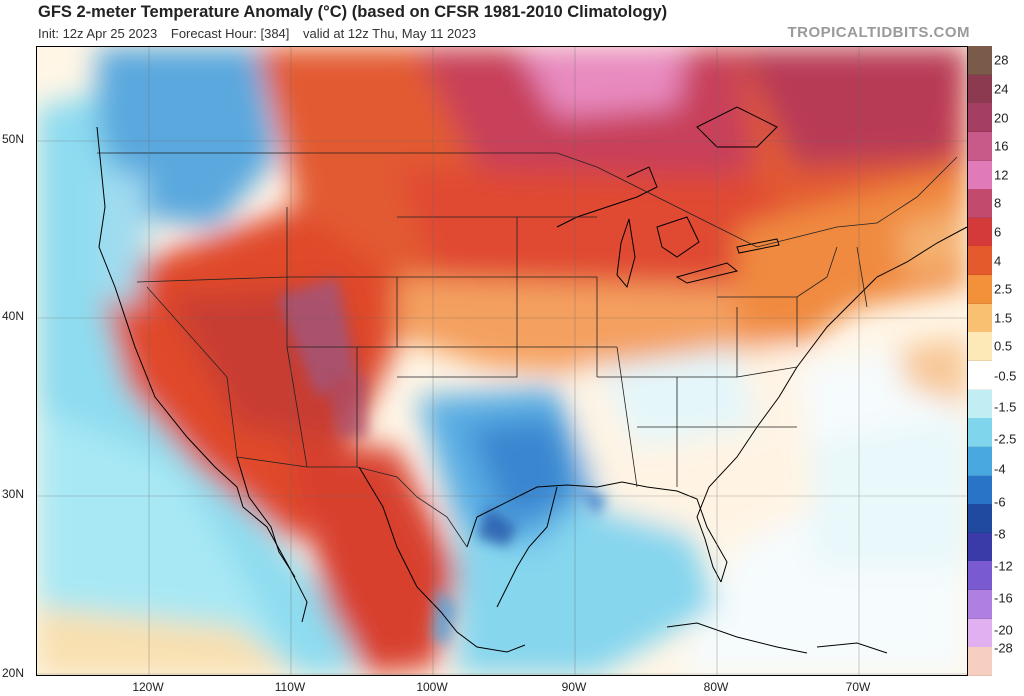  I want to click on west-coast, so click(202, 374).